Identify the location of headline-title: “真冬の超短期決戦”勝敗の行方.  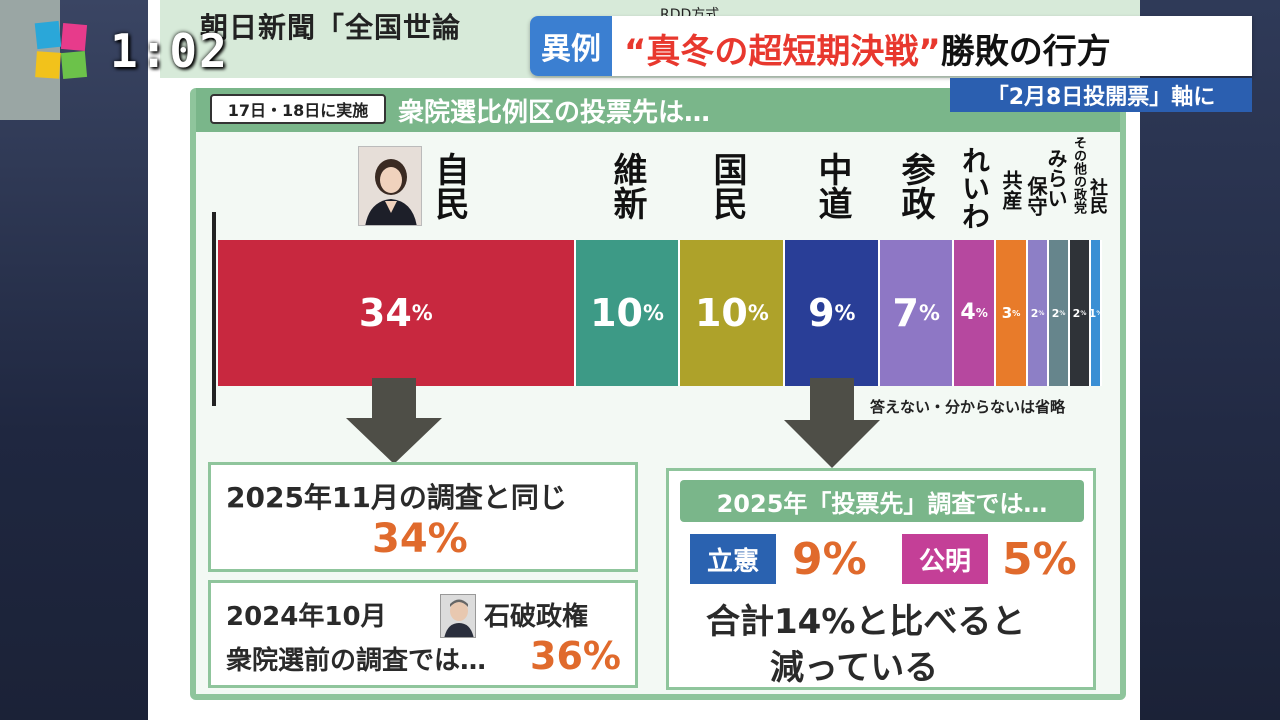
(867, 48).